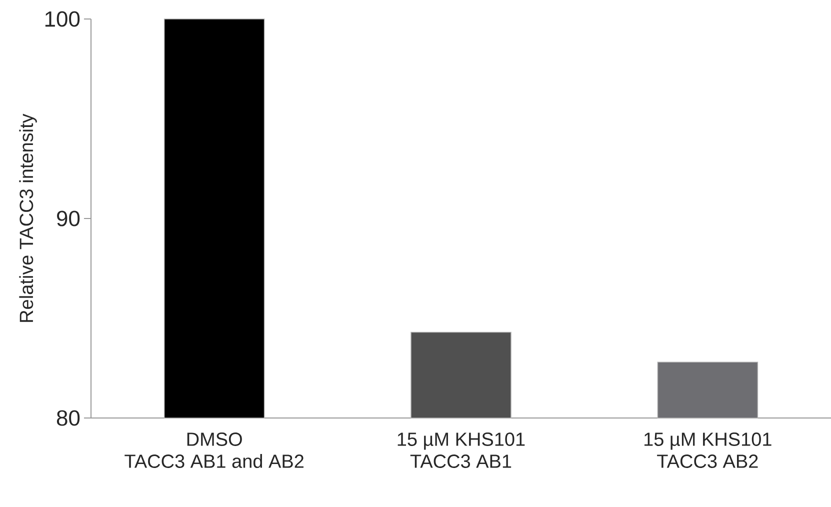 Image resolution: width=831 pixels, height=507 pixels. I want to click on x-tick-label: DMSO TACC3 AB1 and AB2, so click(214, 450).